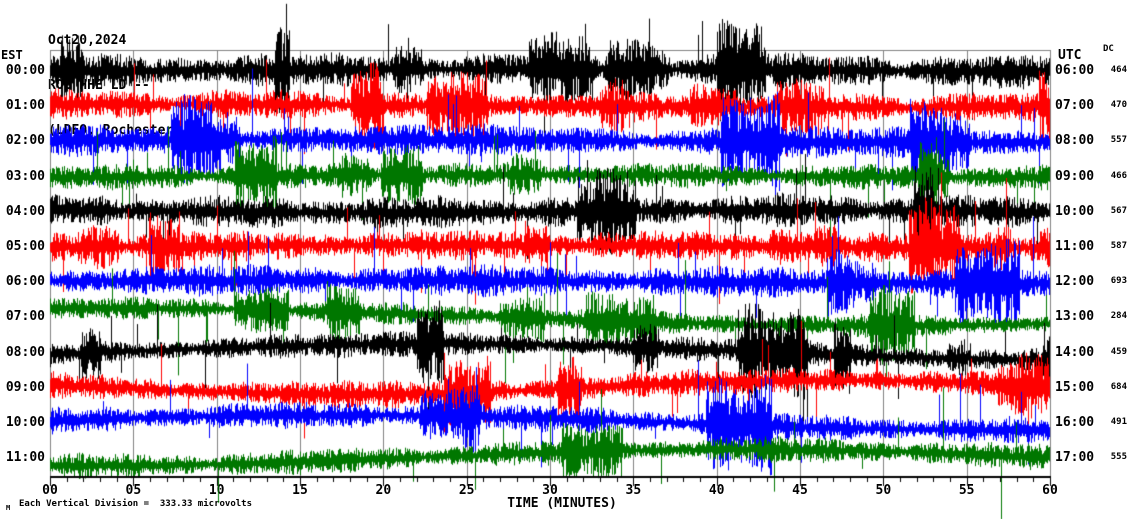 This screenshot has height=519, width=1130. Describe the element at coordinates (1118, 210) in the screenshot. I see `dc-value: 567` at that location.